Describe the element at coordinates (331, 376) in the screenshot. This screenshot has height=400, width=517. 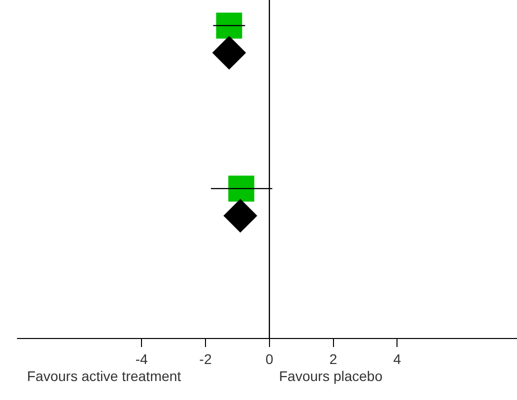
I see `text: Favours placebo` at that location.